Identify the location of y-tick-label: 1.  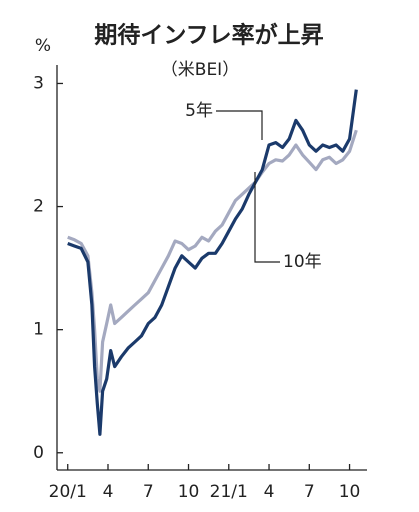
(38, 330).